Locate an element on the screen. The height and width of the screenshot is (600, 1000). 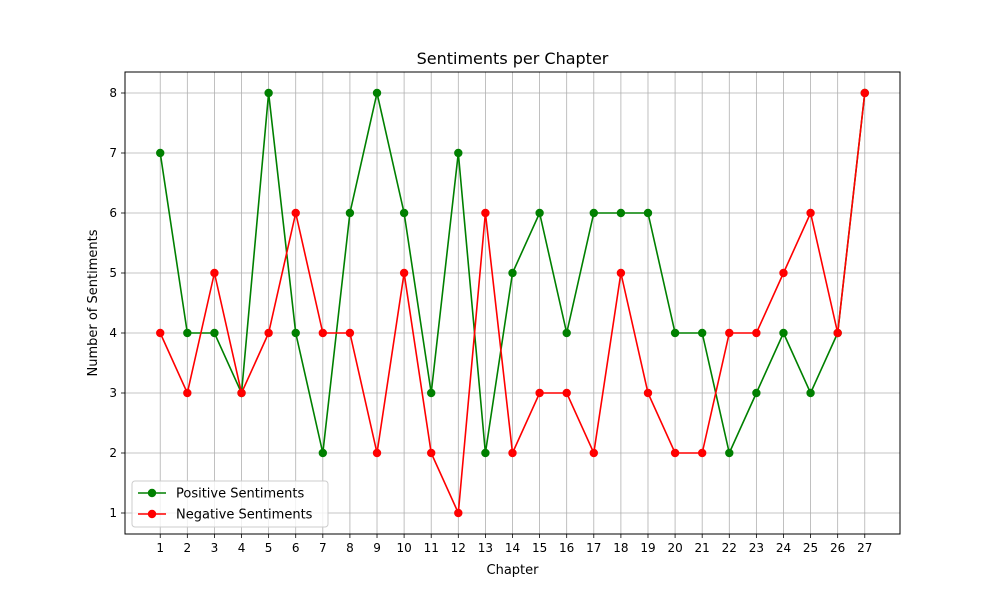
x-tick-label: 9 is located at coordinates (377, 548).